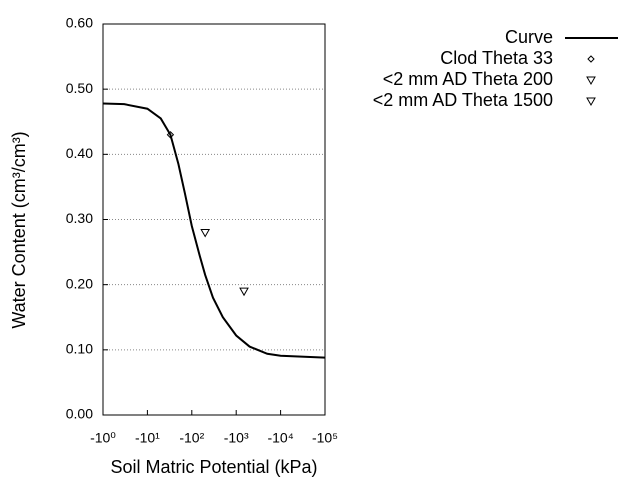 This screenshot has height=480, width=640. I want to click on y-tick-label: 0.20, so click(79, 283).